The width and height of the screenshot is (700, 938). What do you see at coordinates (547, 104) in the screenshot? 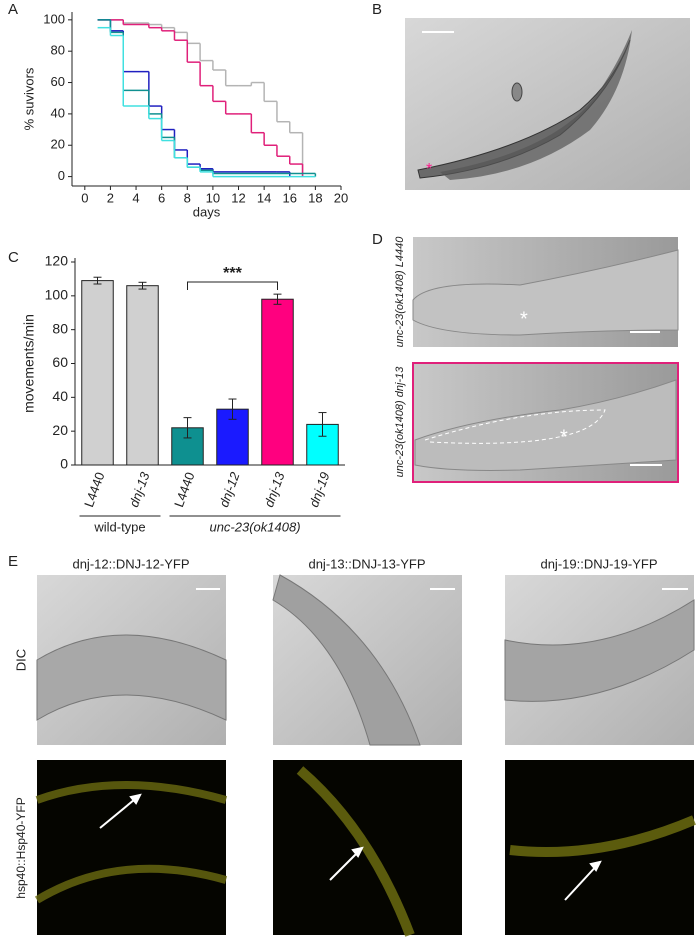
I see `micrograph-b: *` at bounding box center [547, 104].